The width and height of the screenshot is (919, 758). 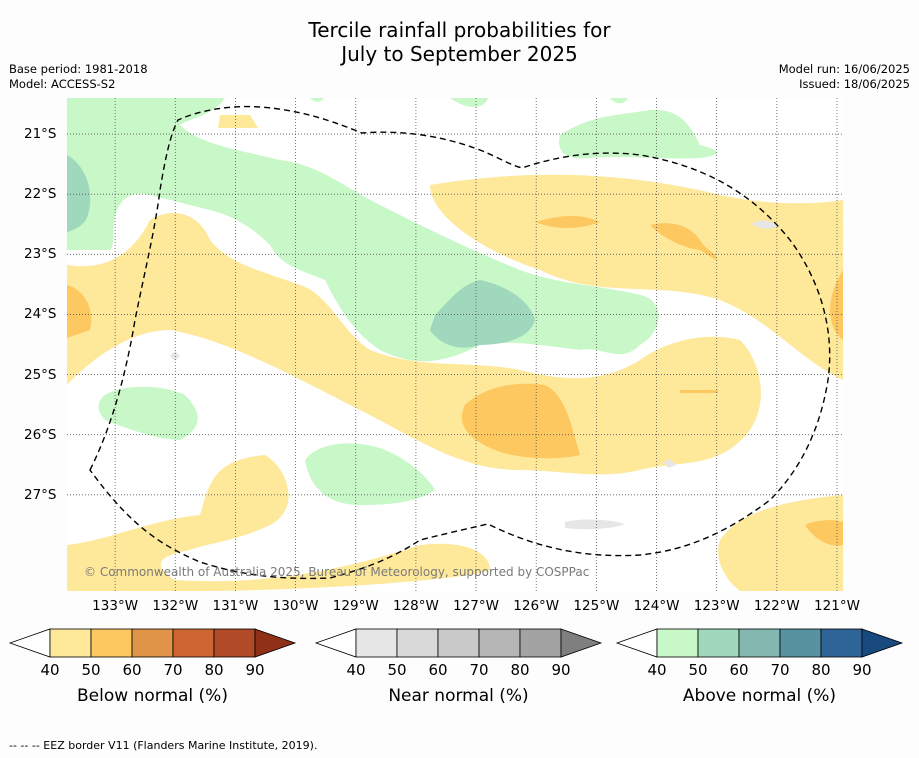 I want to click on longitude-label: 123°W, so click(x=716, y=606).